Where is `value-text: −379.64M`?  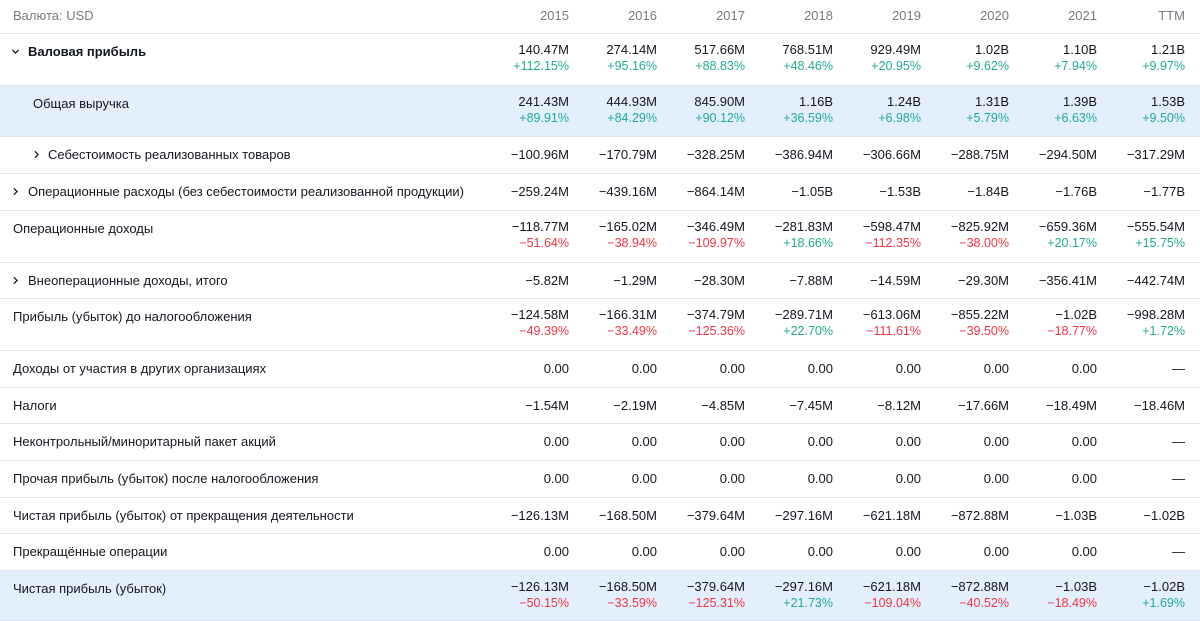 value-text: −379.64M is located at coordinates (715, 586).